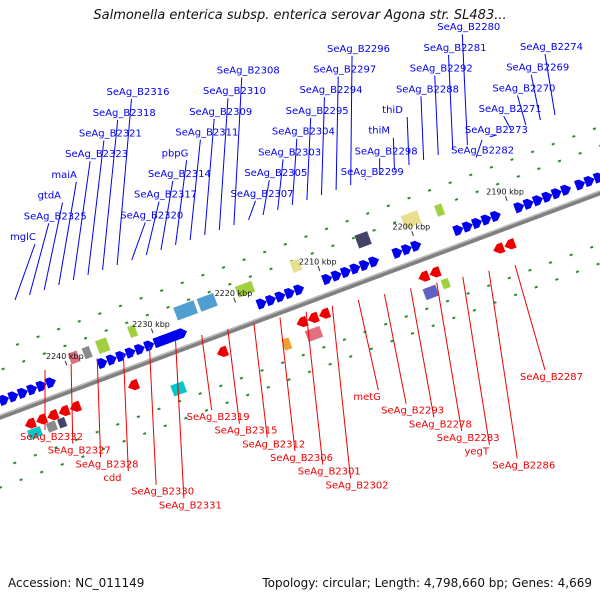 Image resolution: width=600 pixels, height=600 pixels. I want to click on gene-label: SeAg_B2312, so click(273, 444).